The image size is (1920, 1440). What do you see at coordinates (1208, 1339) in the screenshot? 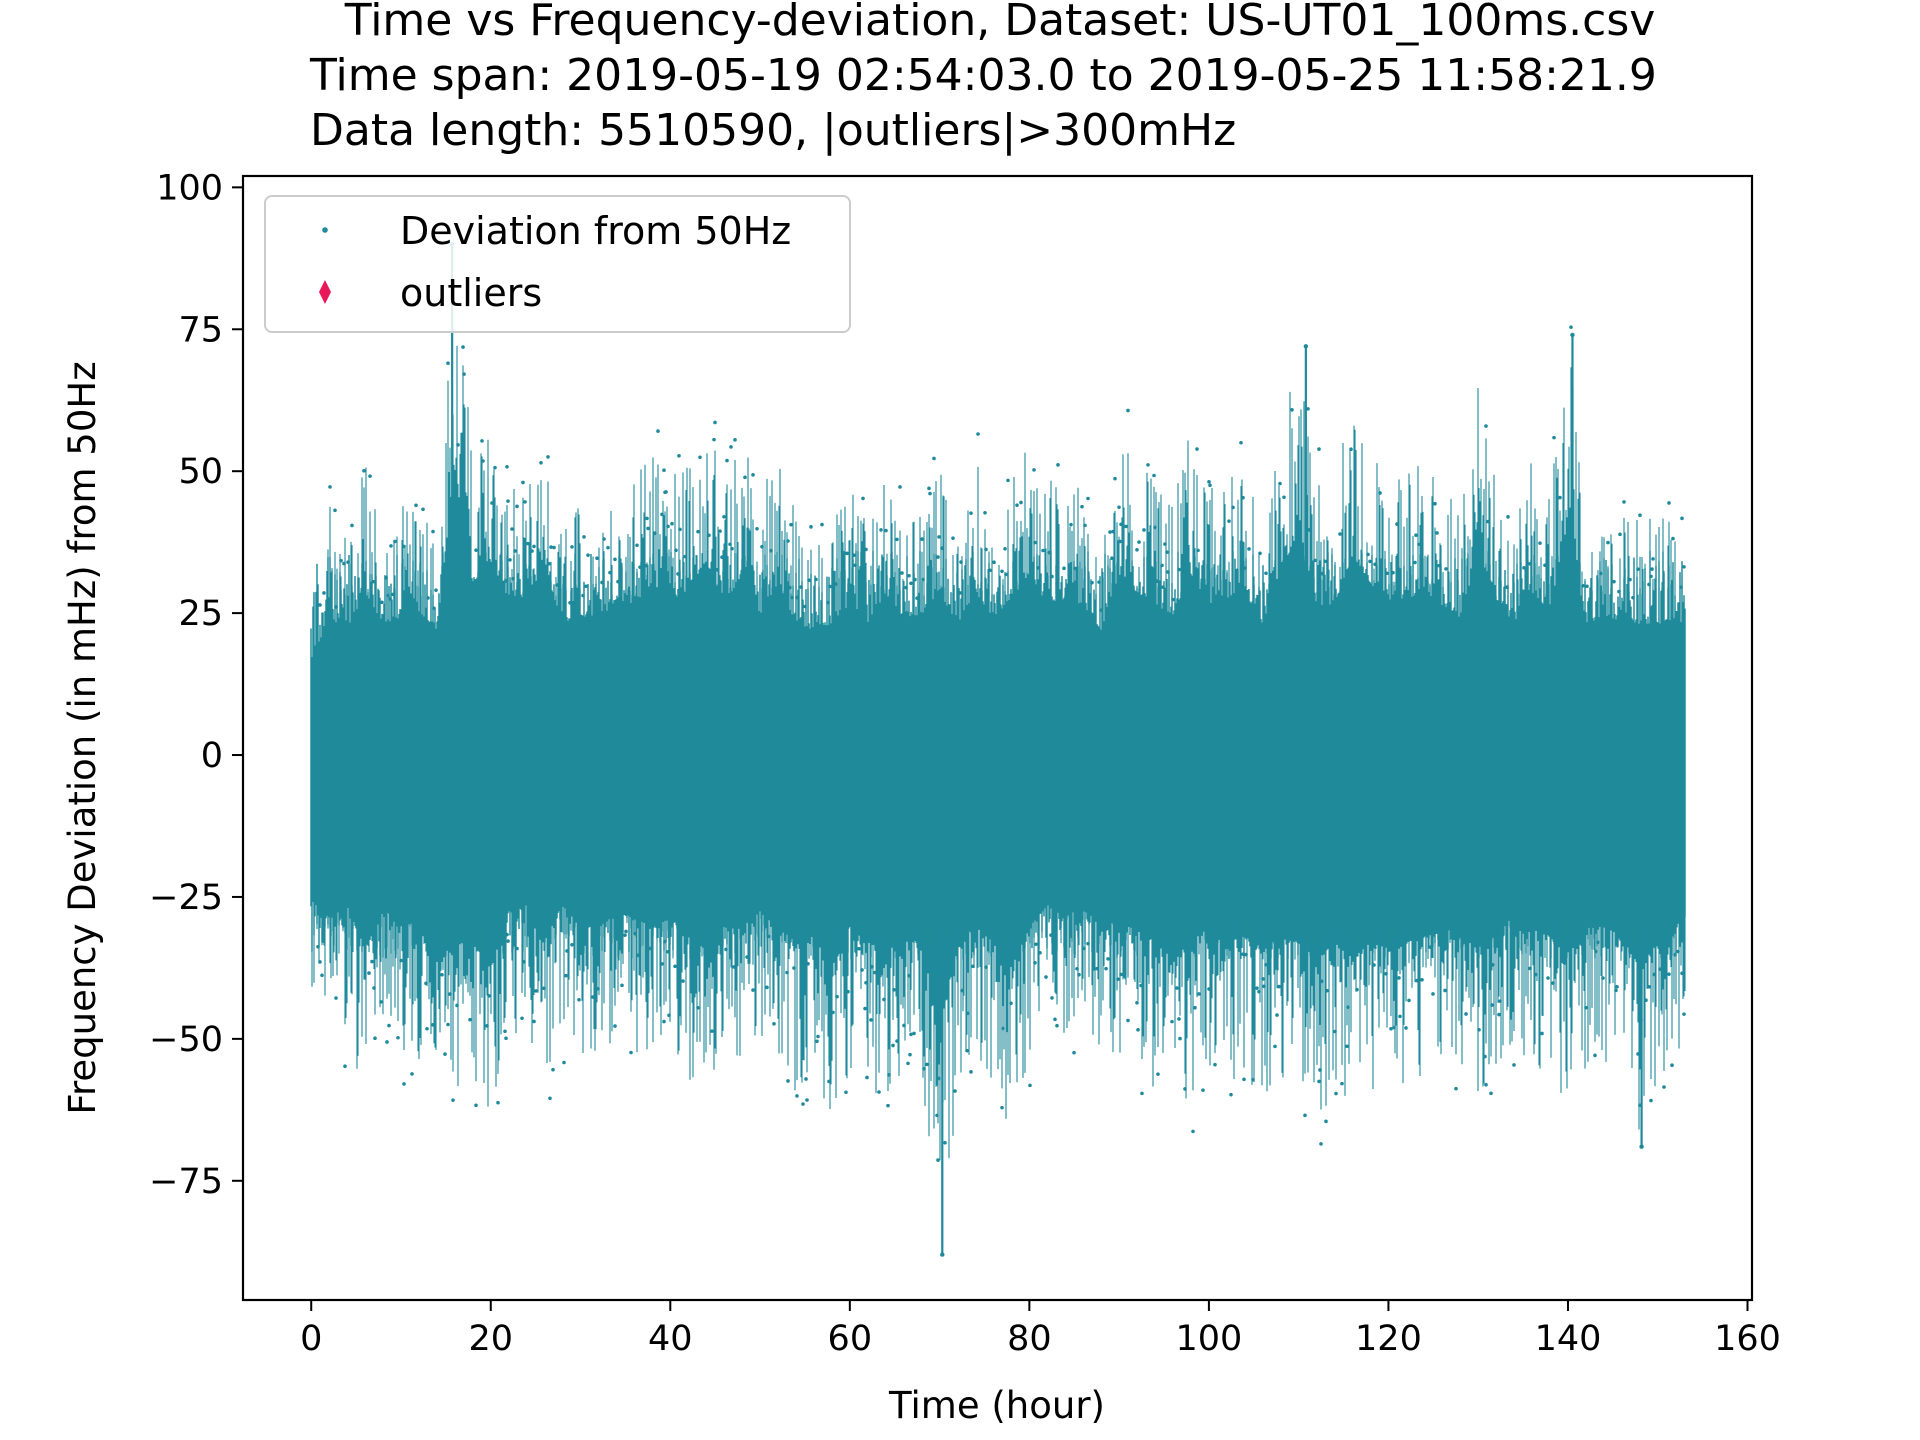
I see `x-tick-label: 100` at bounding box center [1208, 1339].